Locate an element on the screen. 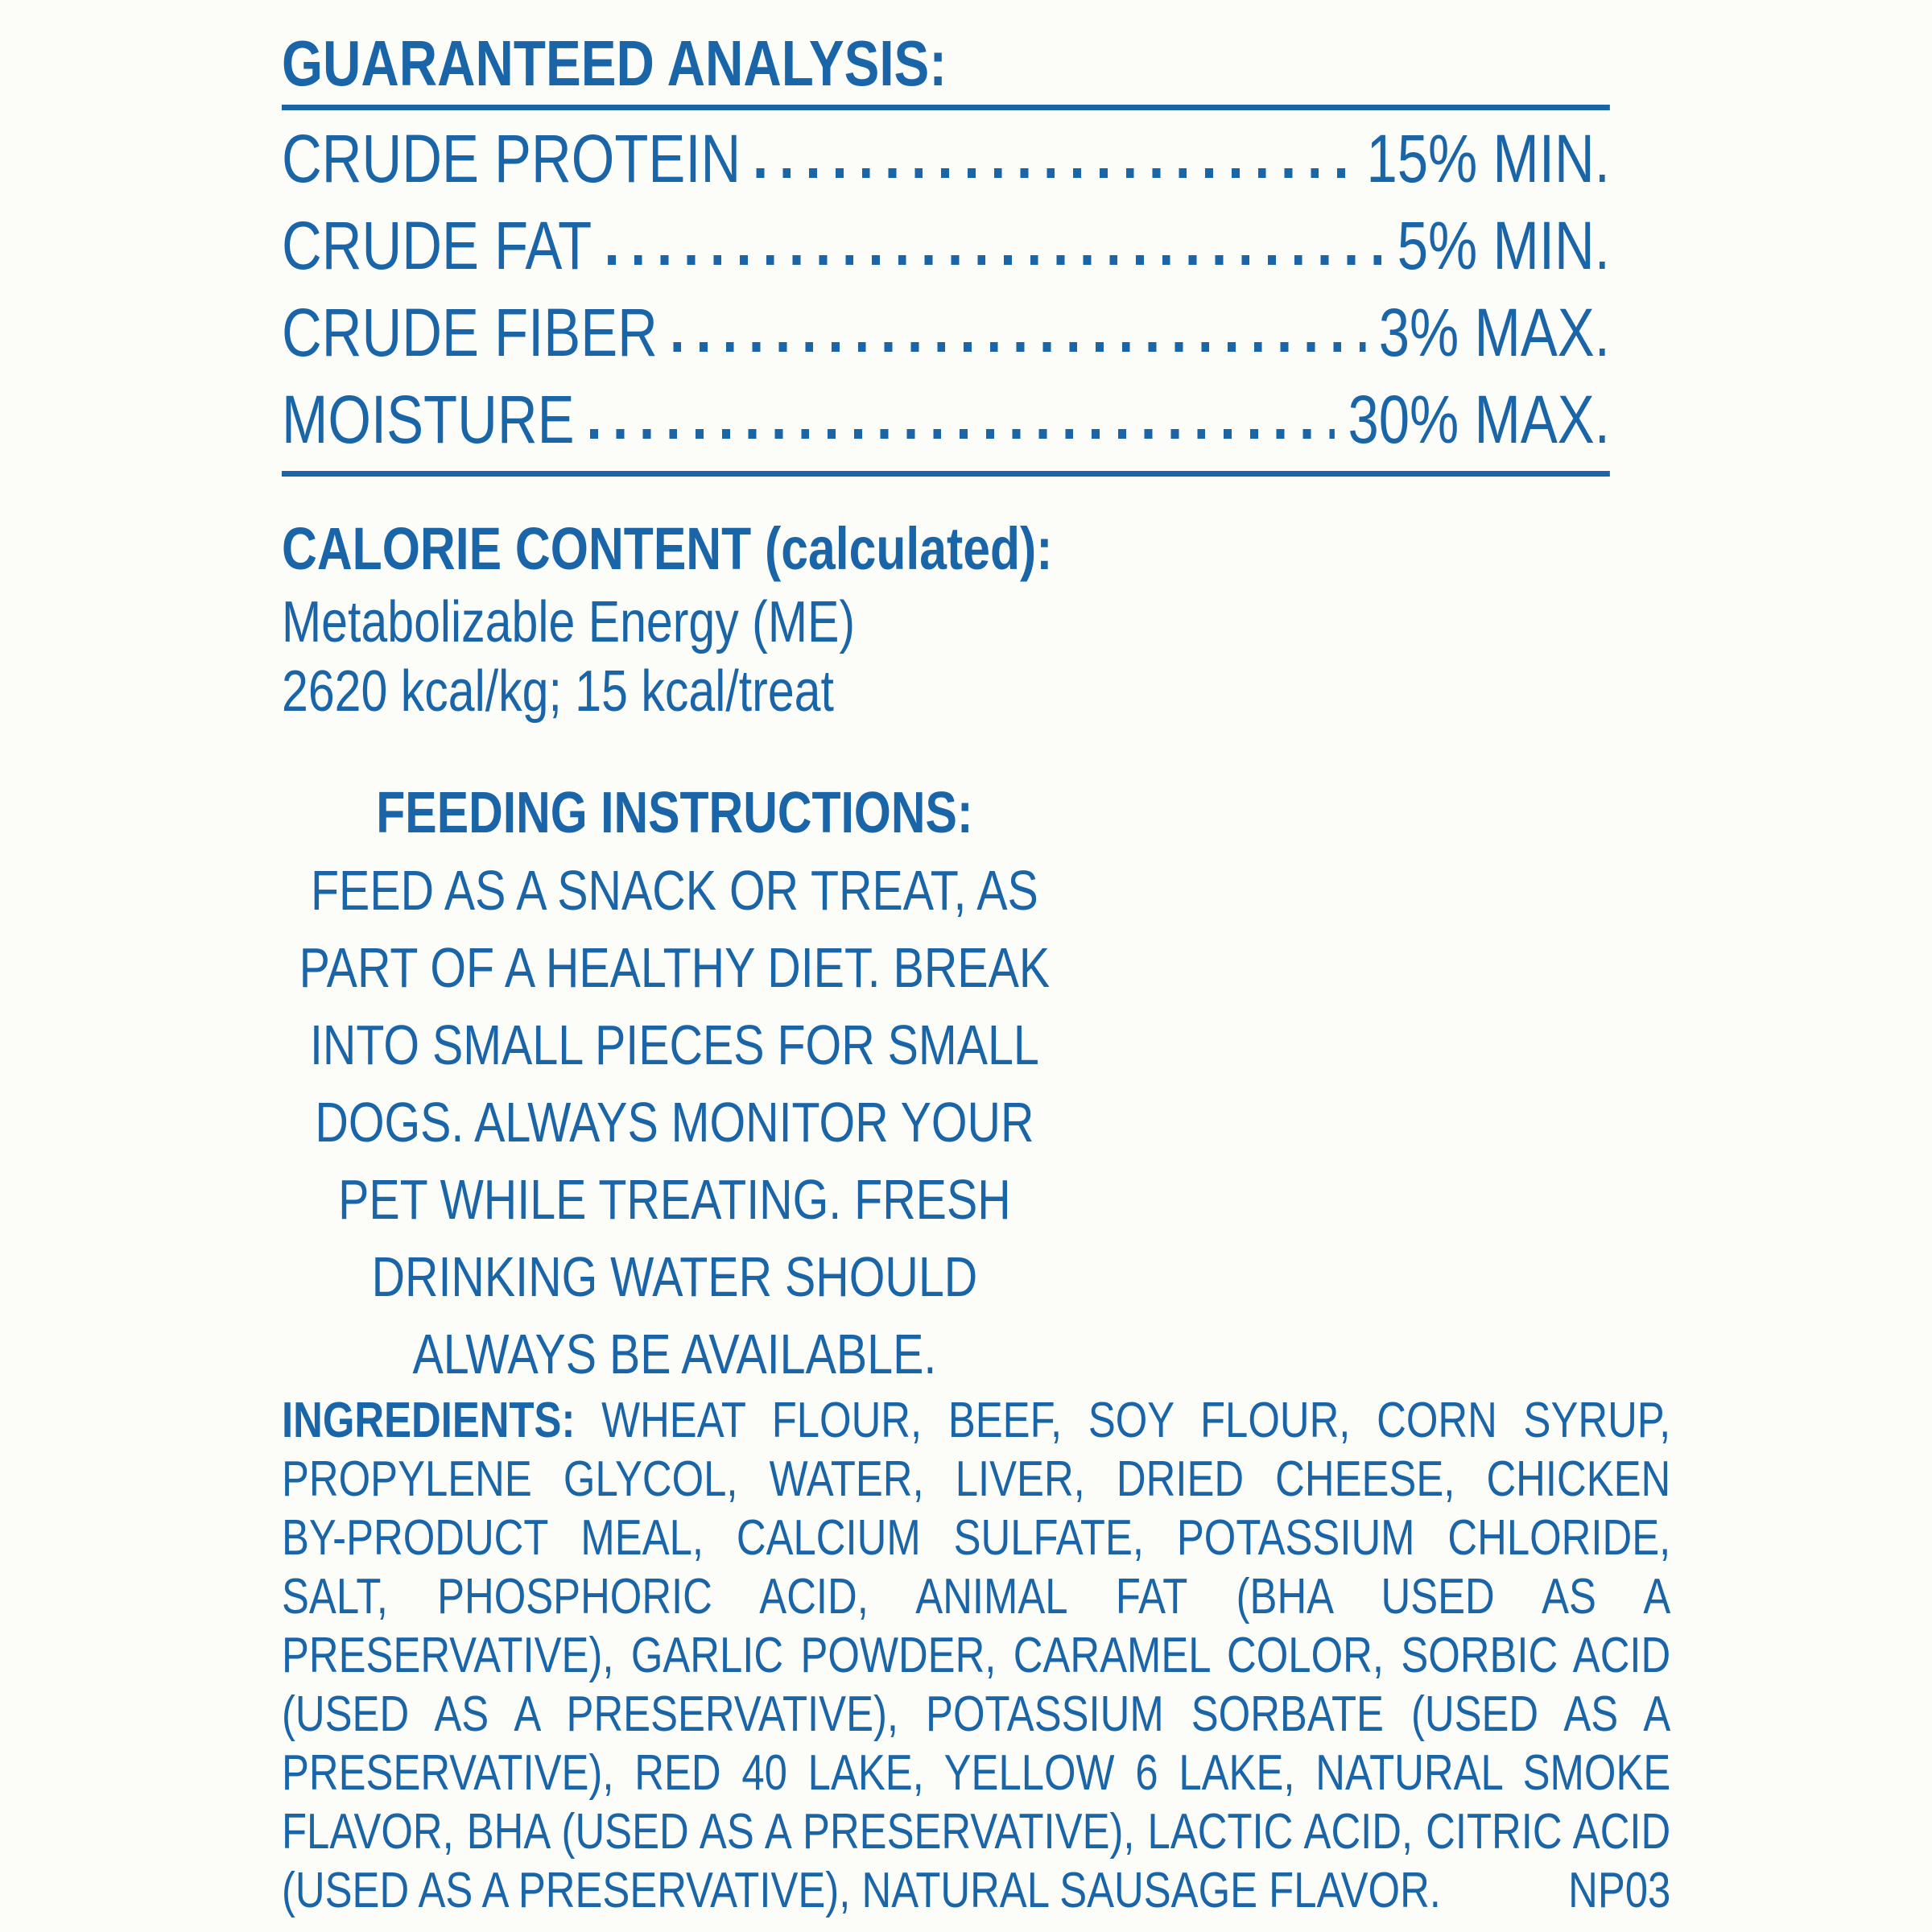  feeding-instructions-title: FEEDING INSTRUCTIONS: is located at coordinates (674, 813).